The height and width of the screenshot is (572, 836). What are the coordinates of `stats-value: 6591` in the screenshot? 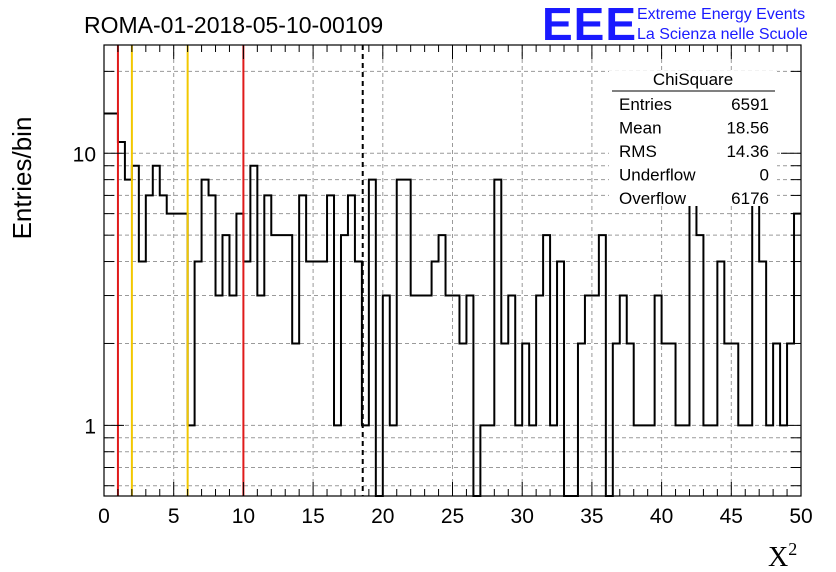 It's located at (750, 104).